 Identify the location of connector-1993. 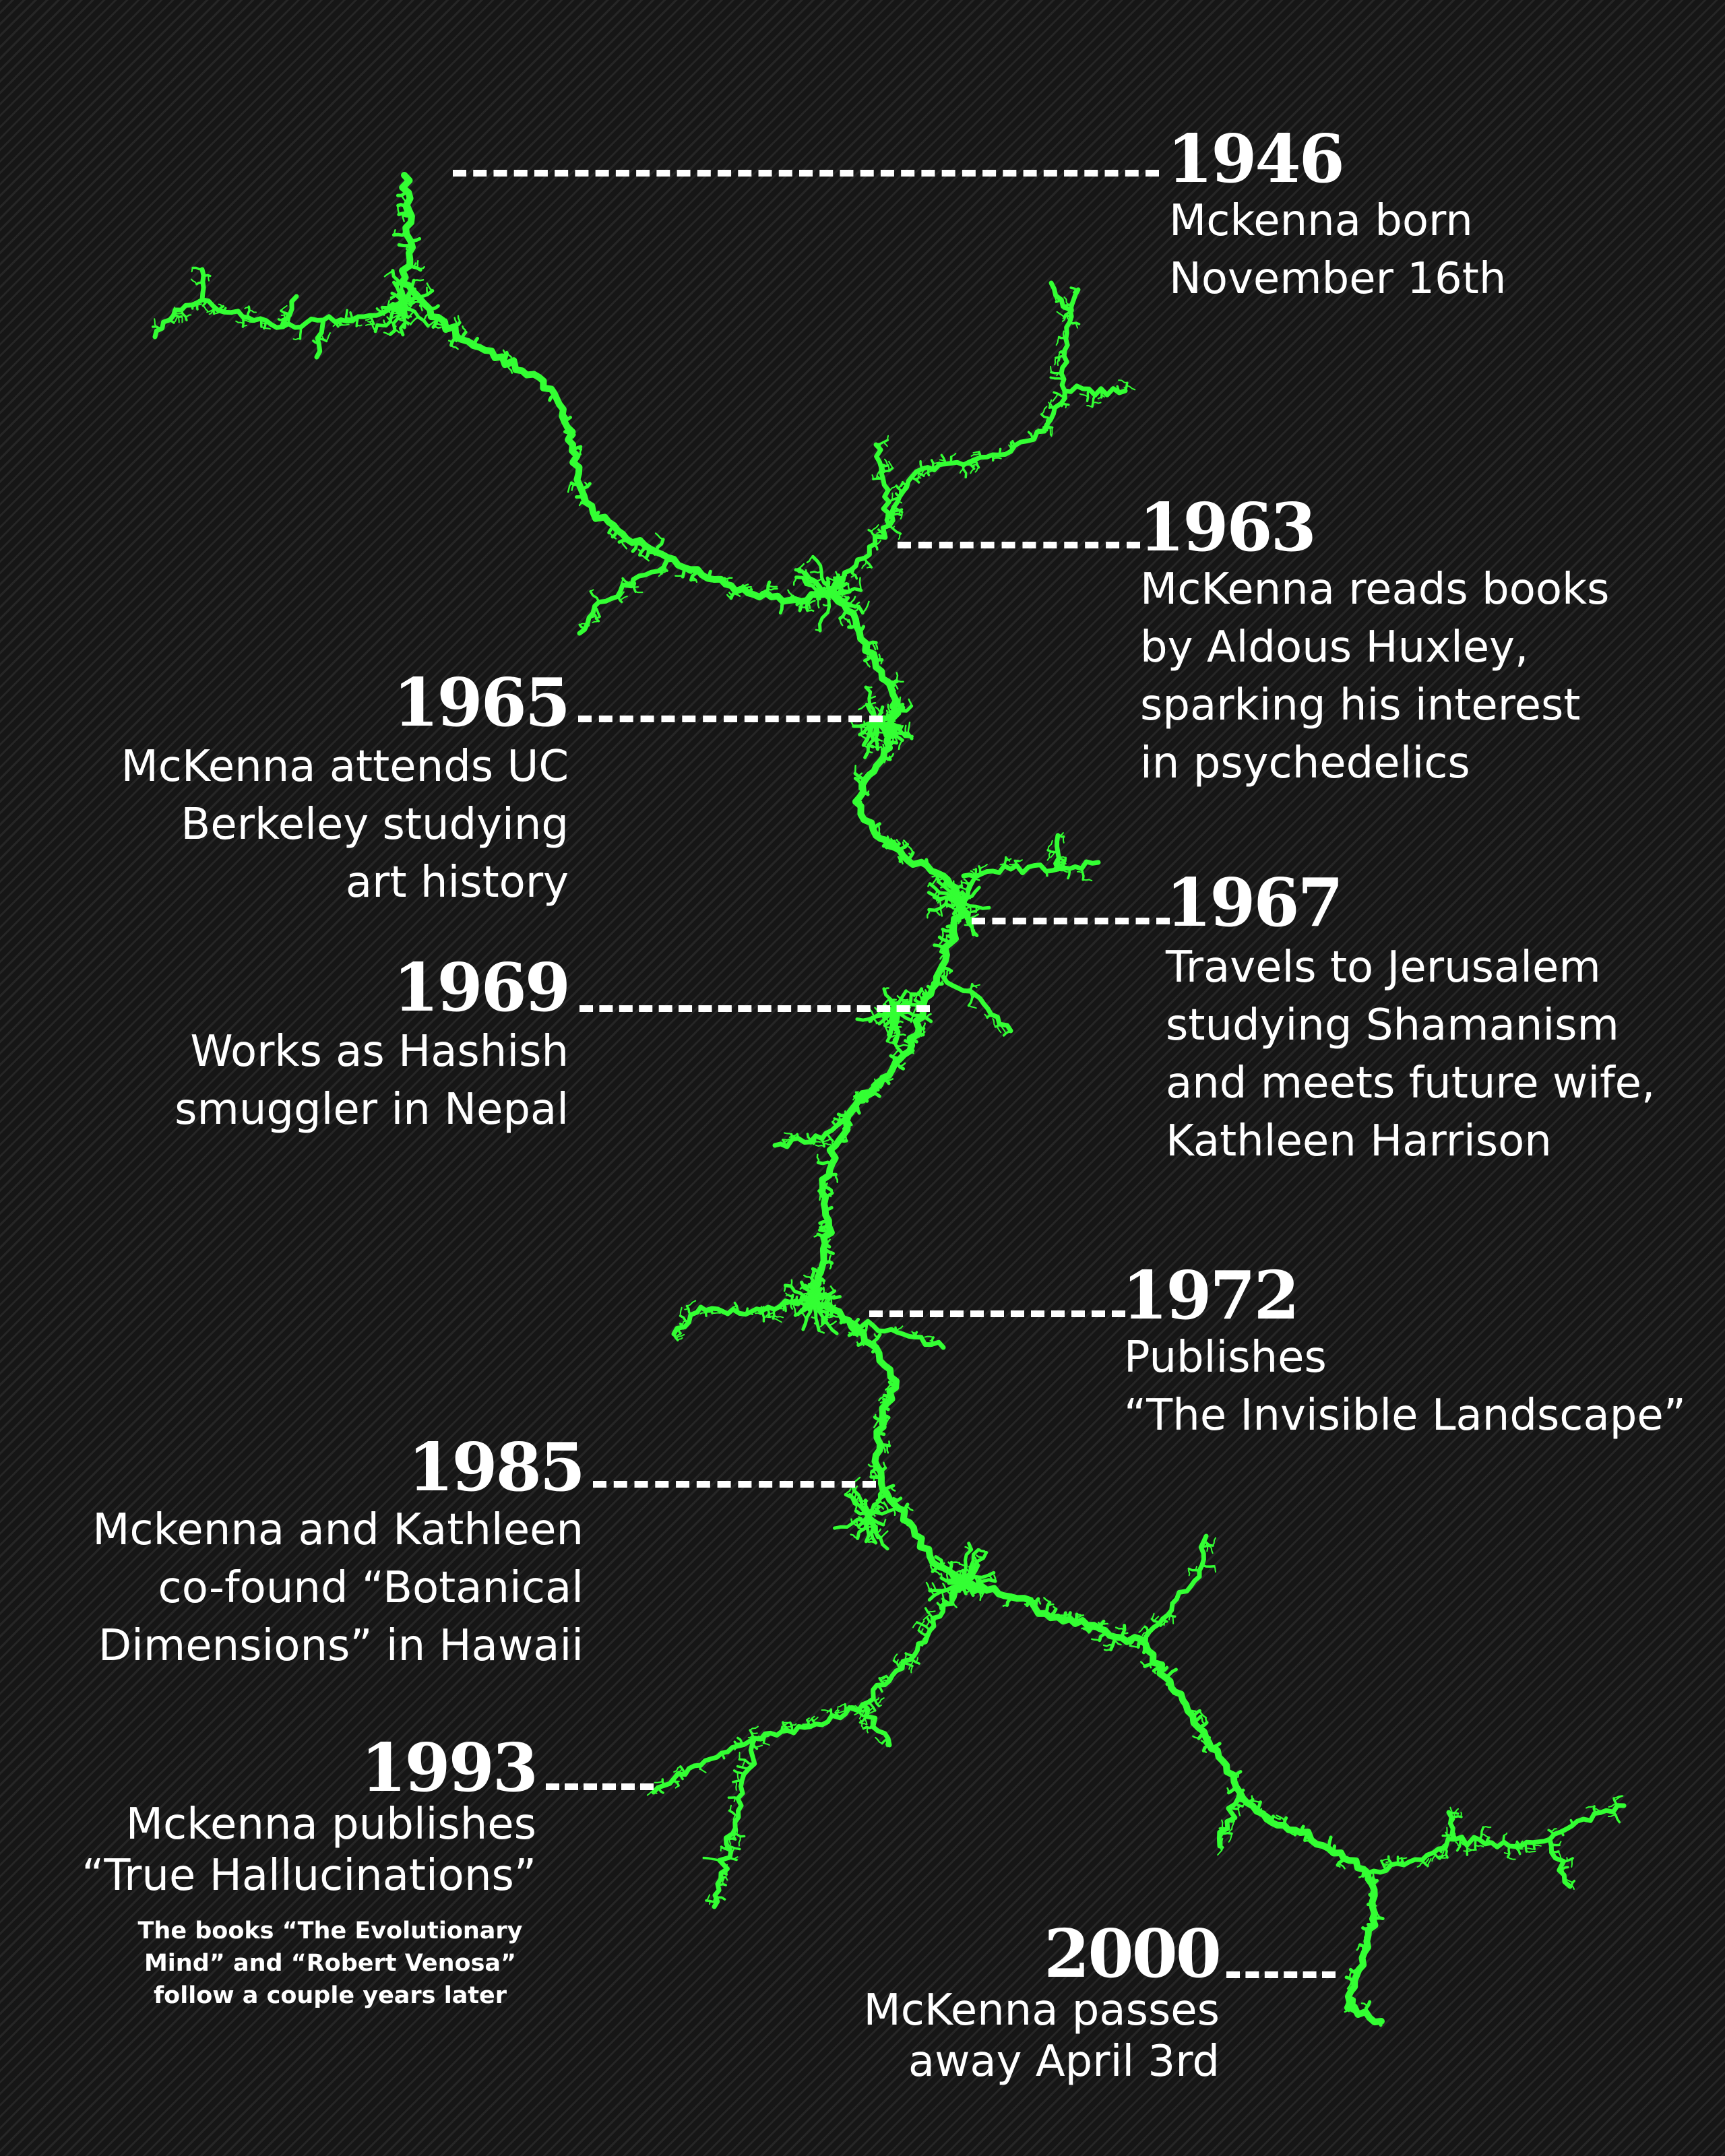
(600, 1786).